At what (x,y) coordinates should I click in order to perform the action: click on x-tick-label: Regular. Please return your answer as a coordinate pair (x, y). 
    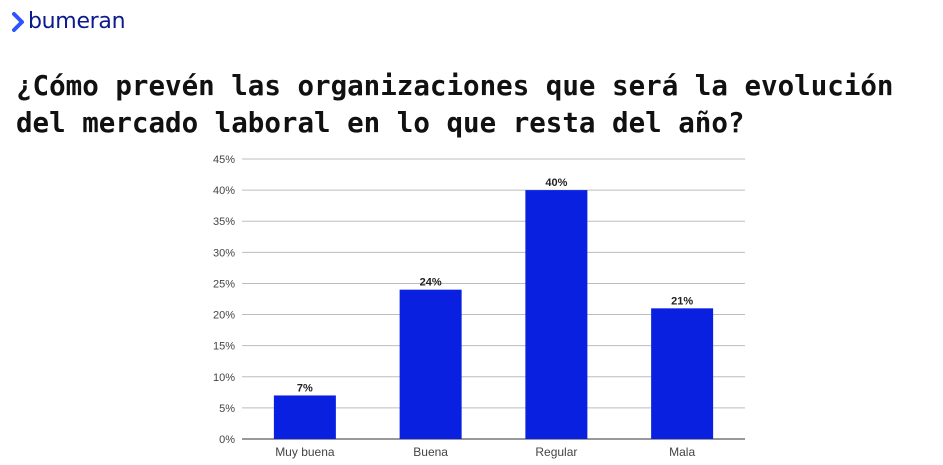
    Looking at the image, I should click on (556, 452).